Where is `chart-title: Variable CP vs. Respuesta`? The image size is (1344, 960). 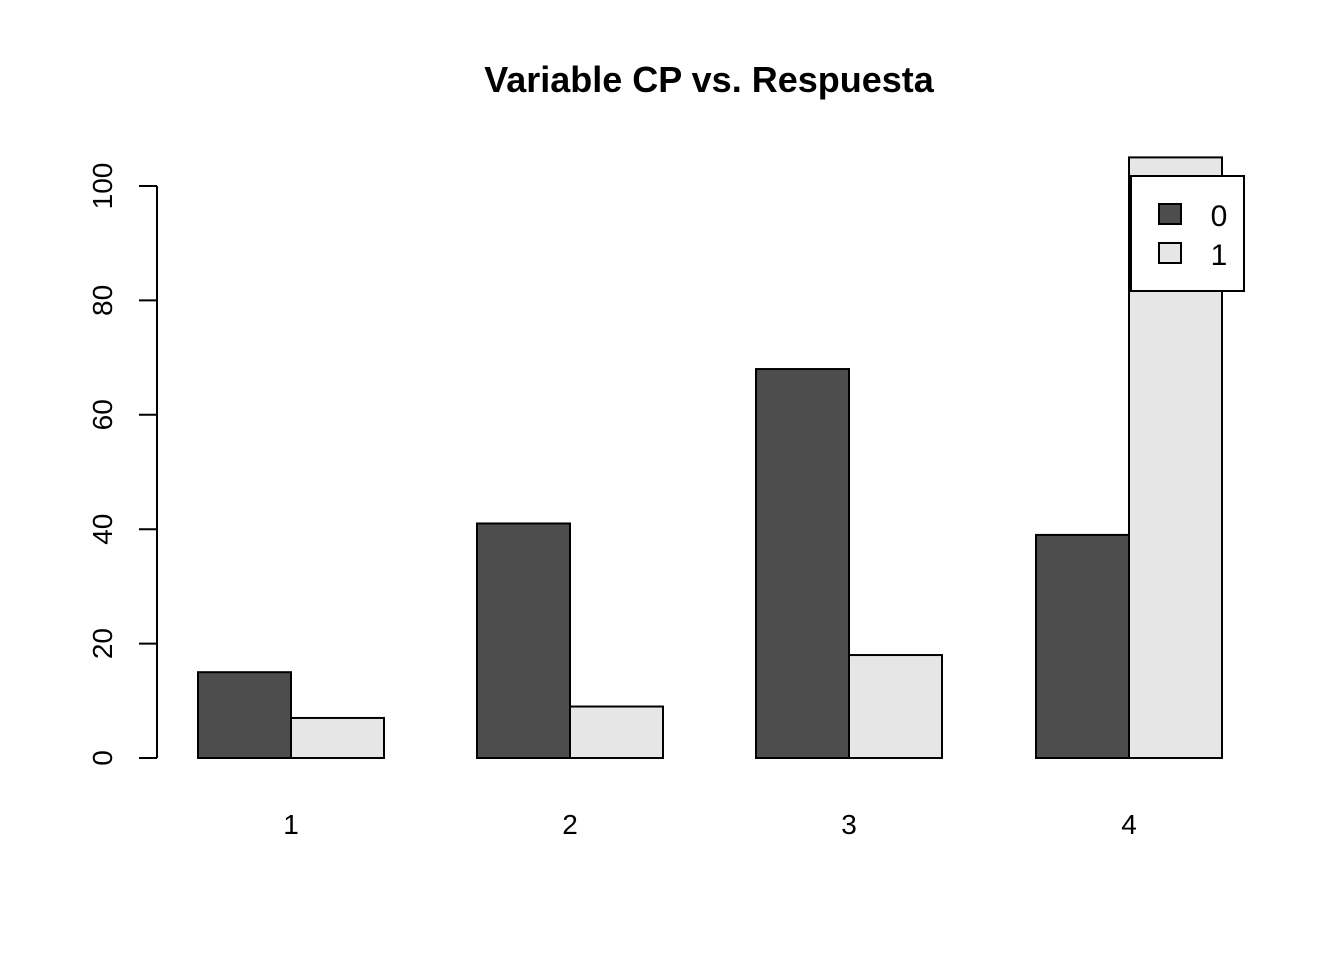 chart-title: Variable CP vs. Respuesta is located at coordinates (709, 79).